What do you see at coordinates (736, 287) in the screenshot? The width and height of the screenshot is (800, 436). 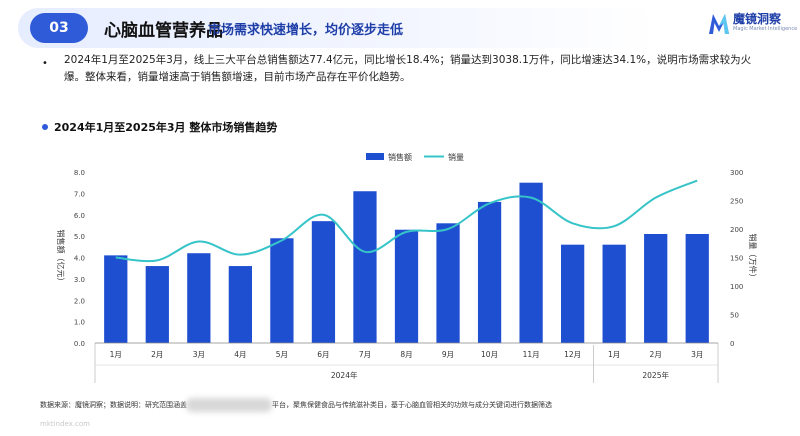 I see `y-tick-right: 100` at bounding box center [736, 287].